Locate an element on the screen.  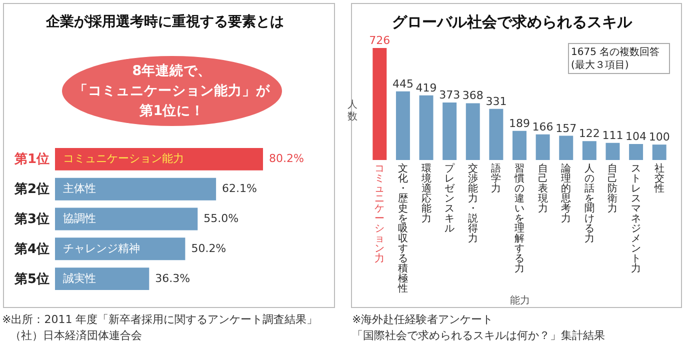
category-label: ストレスマネジメント力 is located at coordinates (636, 219).